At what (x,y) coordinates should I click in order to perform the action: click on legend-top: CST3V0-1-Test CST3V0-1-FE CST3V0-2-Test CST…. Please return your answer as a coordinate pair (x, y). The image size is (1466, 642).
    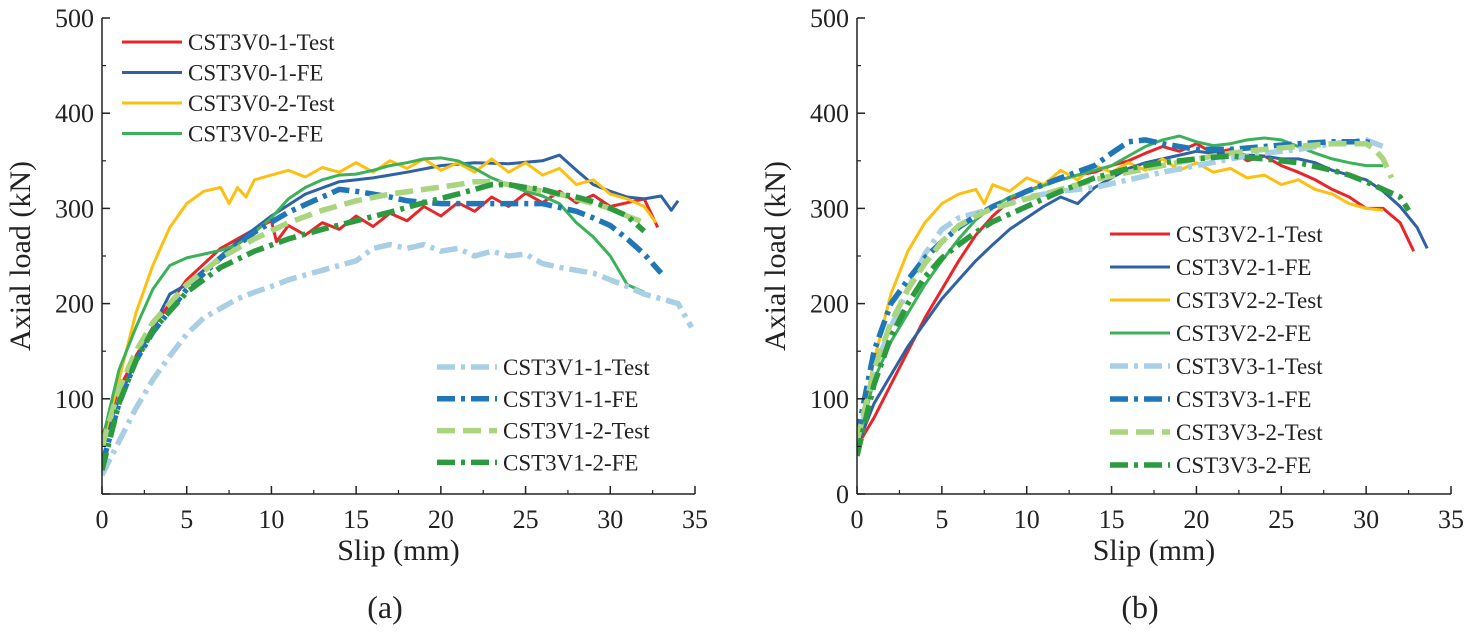
    Looking at the image, I should click on (228, 88).